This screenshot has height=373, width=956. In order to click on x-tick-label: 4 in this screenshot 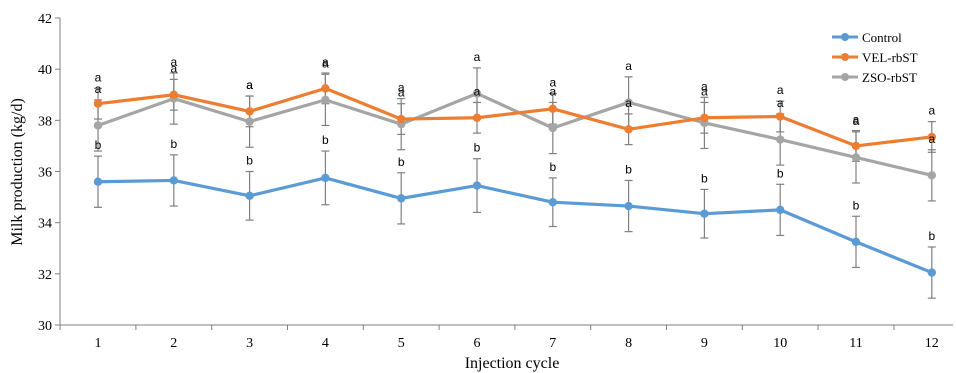, I will do `click(325, 343)`.